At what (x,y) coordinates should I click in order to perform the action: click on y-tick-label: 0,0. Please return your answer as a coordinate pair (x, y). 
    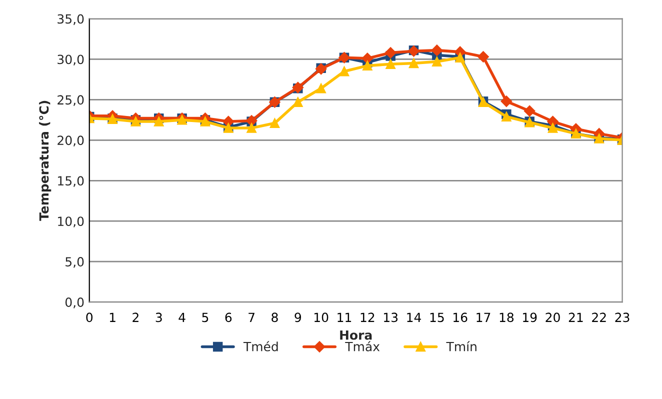
    Looking at the image, I should click on (74, 303).